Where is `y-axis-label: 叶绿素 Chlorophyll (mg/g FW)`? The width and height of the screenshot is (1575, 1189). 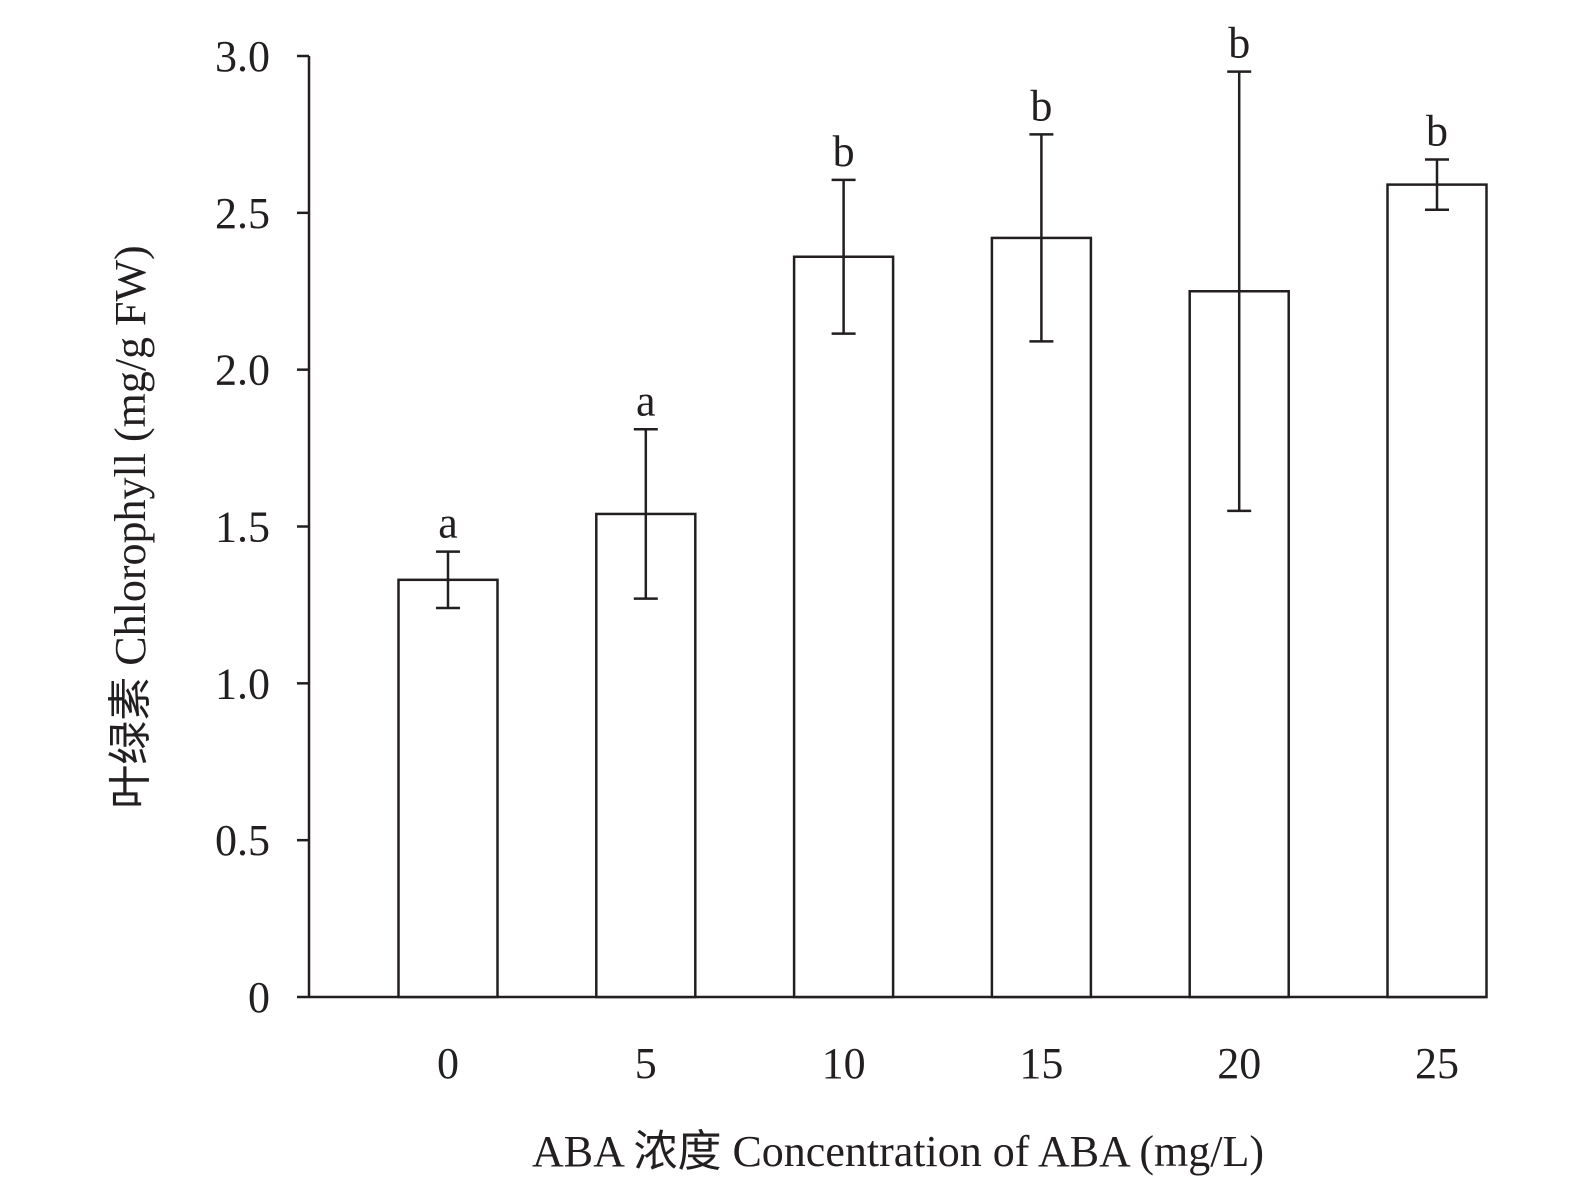
y-axis-label: 叶绿素 Chlorophyll (mg/g FW) is located at coordinates (130, 526).